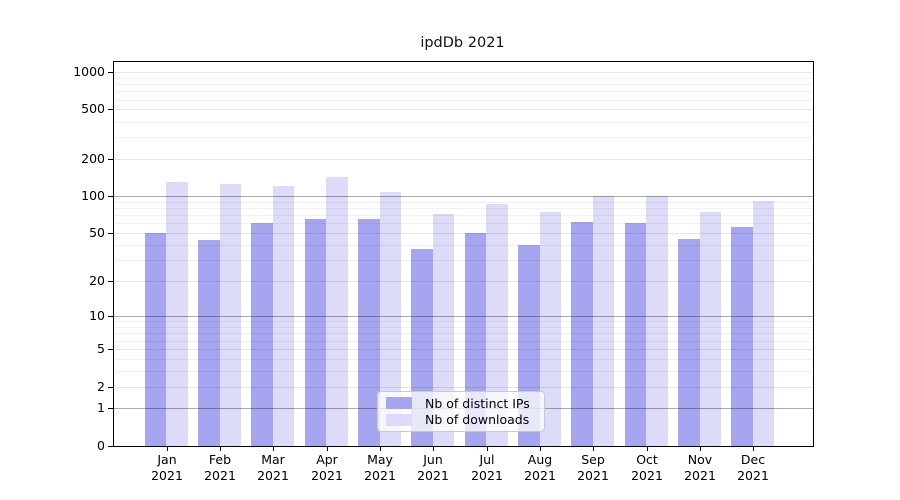 This screenshot has width=900, height=500. Describe the element at coordinates (177, 314) in the screenshot. I see `bar-downloads-jan` at that location.